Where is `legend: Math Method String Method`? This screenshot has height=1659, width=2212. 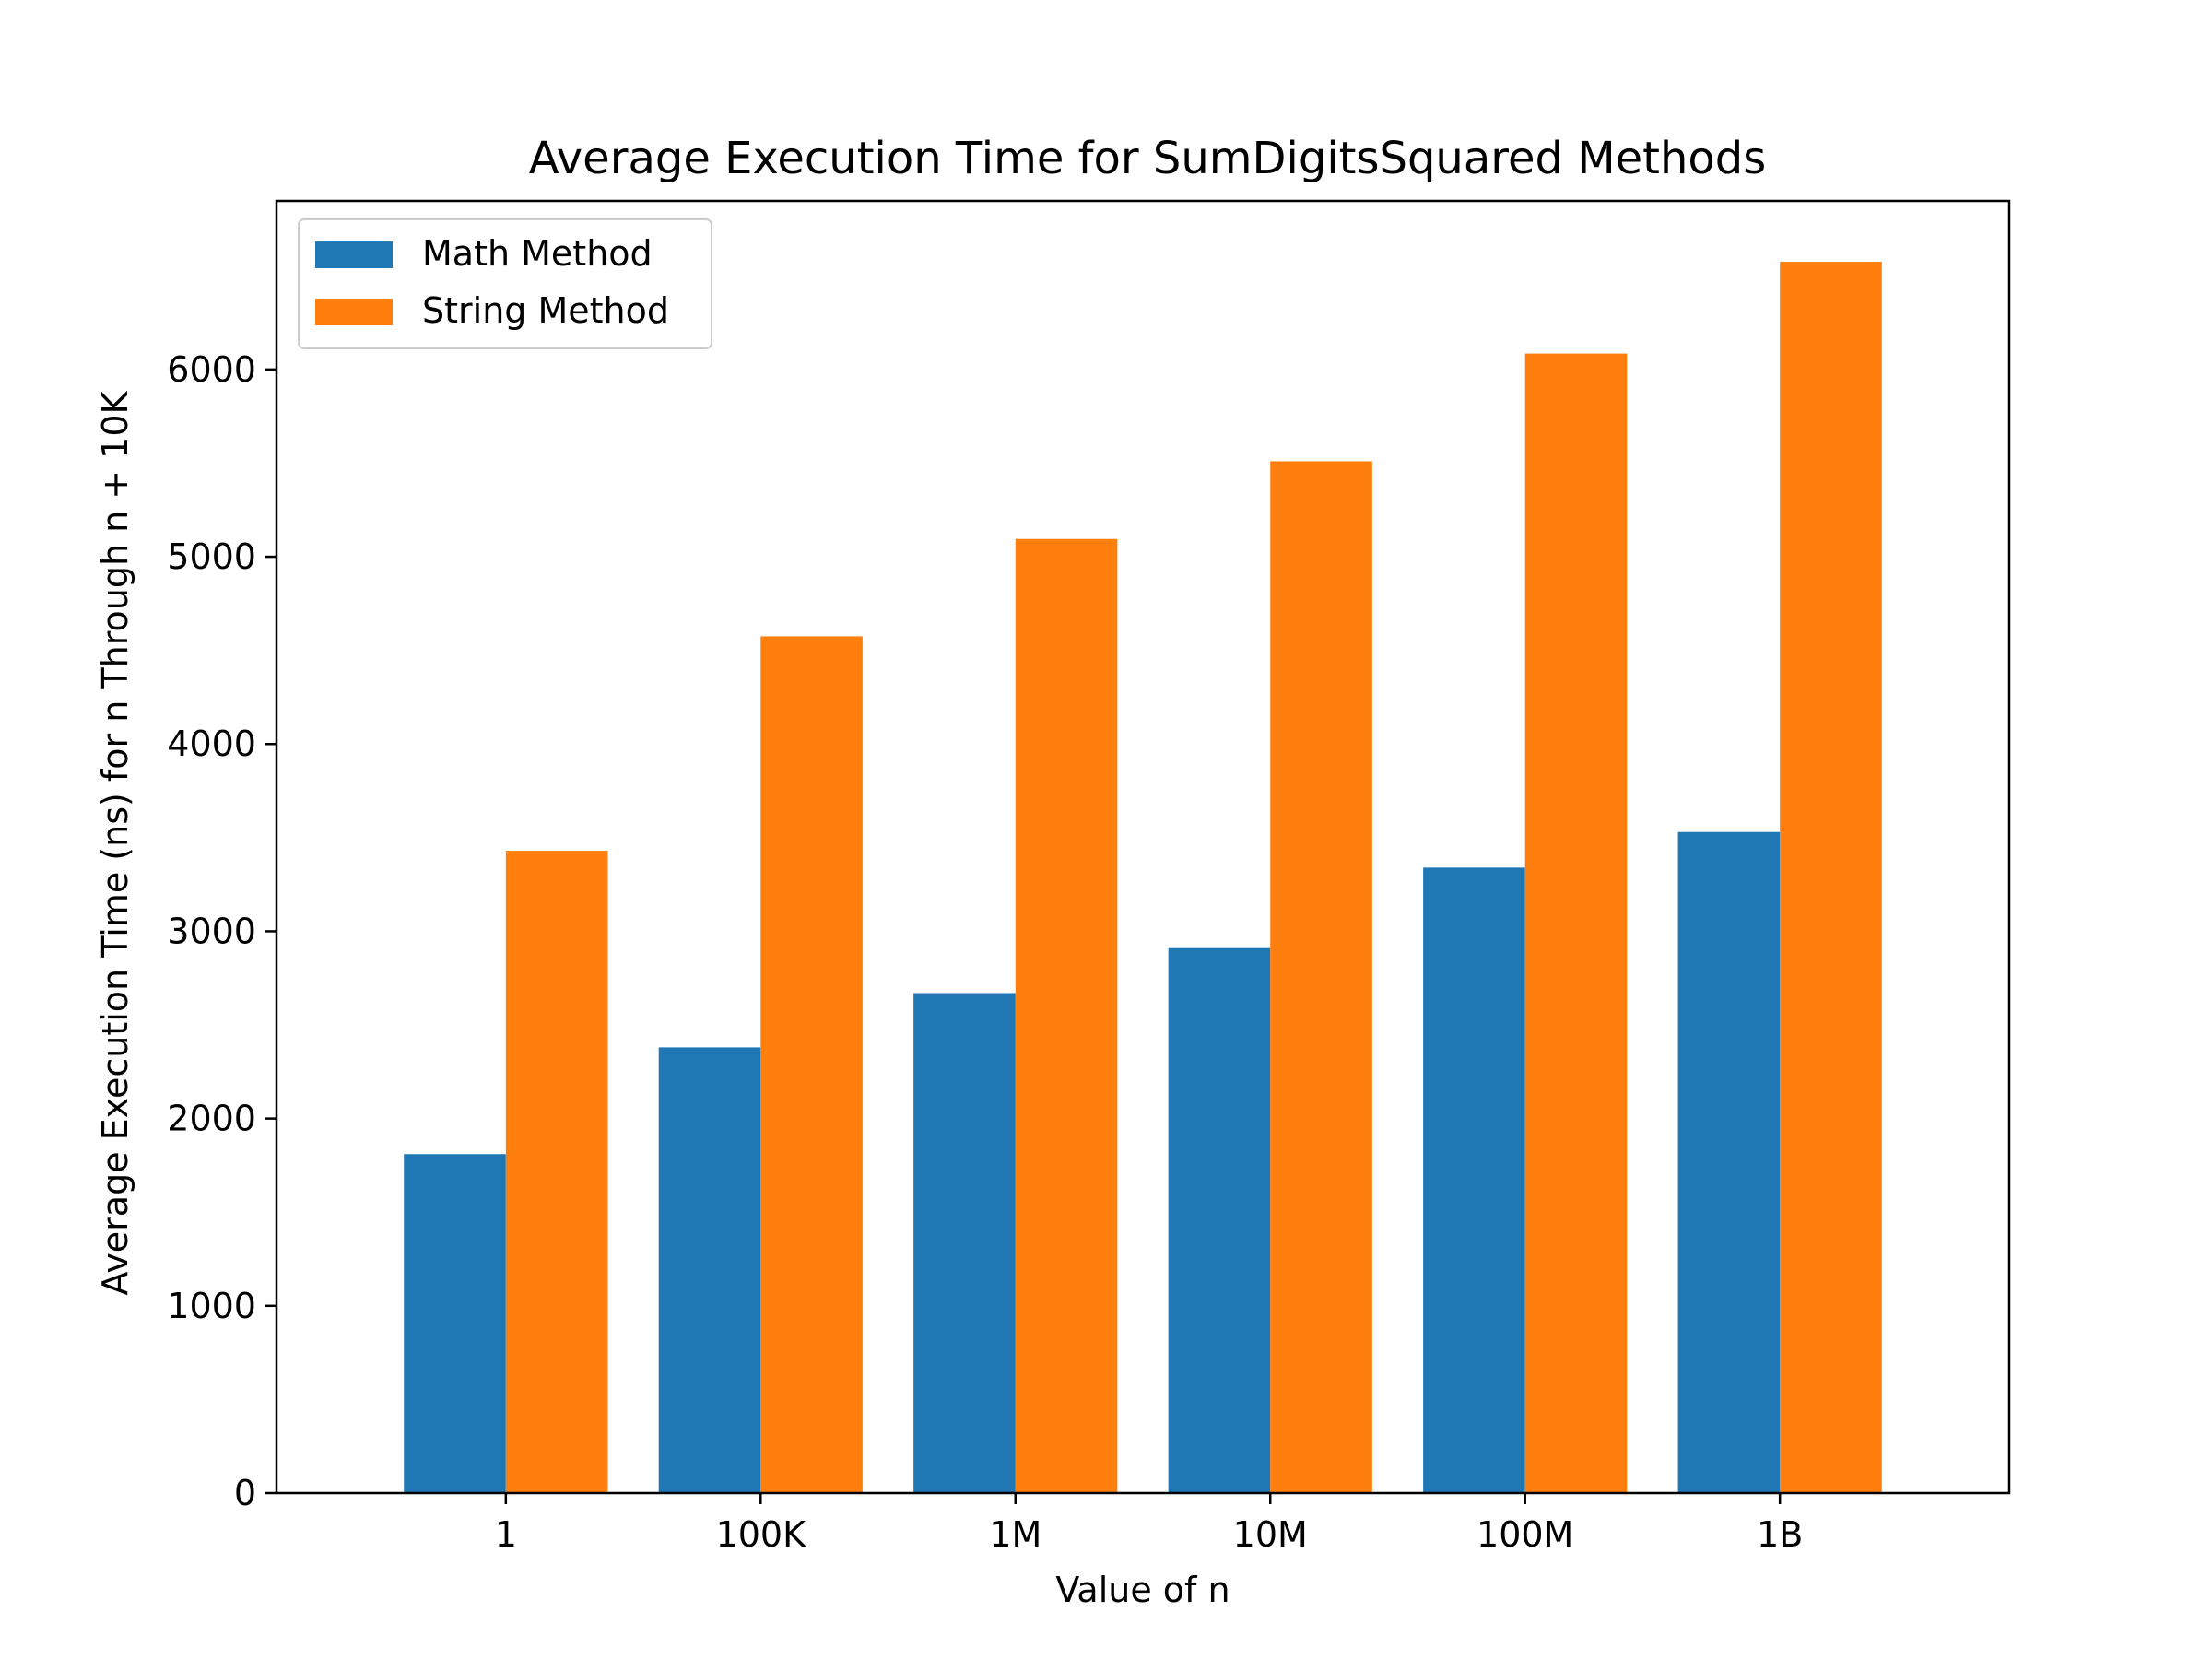
legend: Math Method String Method is located at coordinates (505, 283).